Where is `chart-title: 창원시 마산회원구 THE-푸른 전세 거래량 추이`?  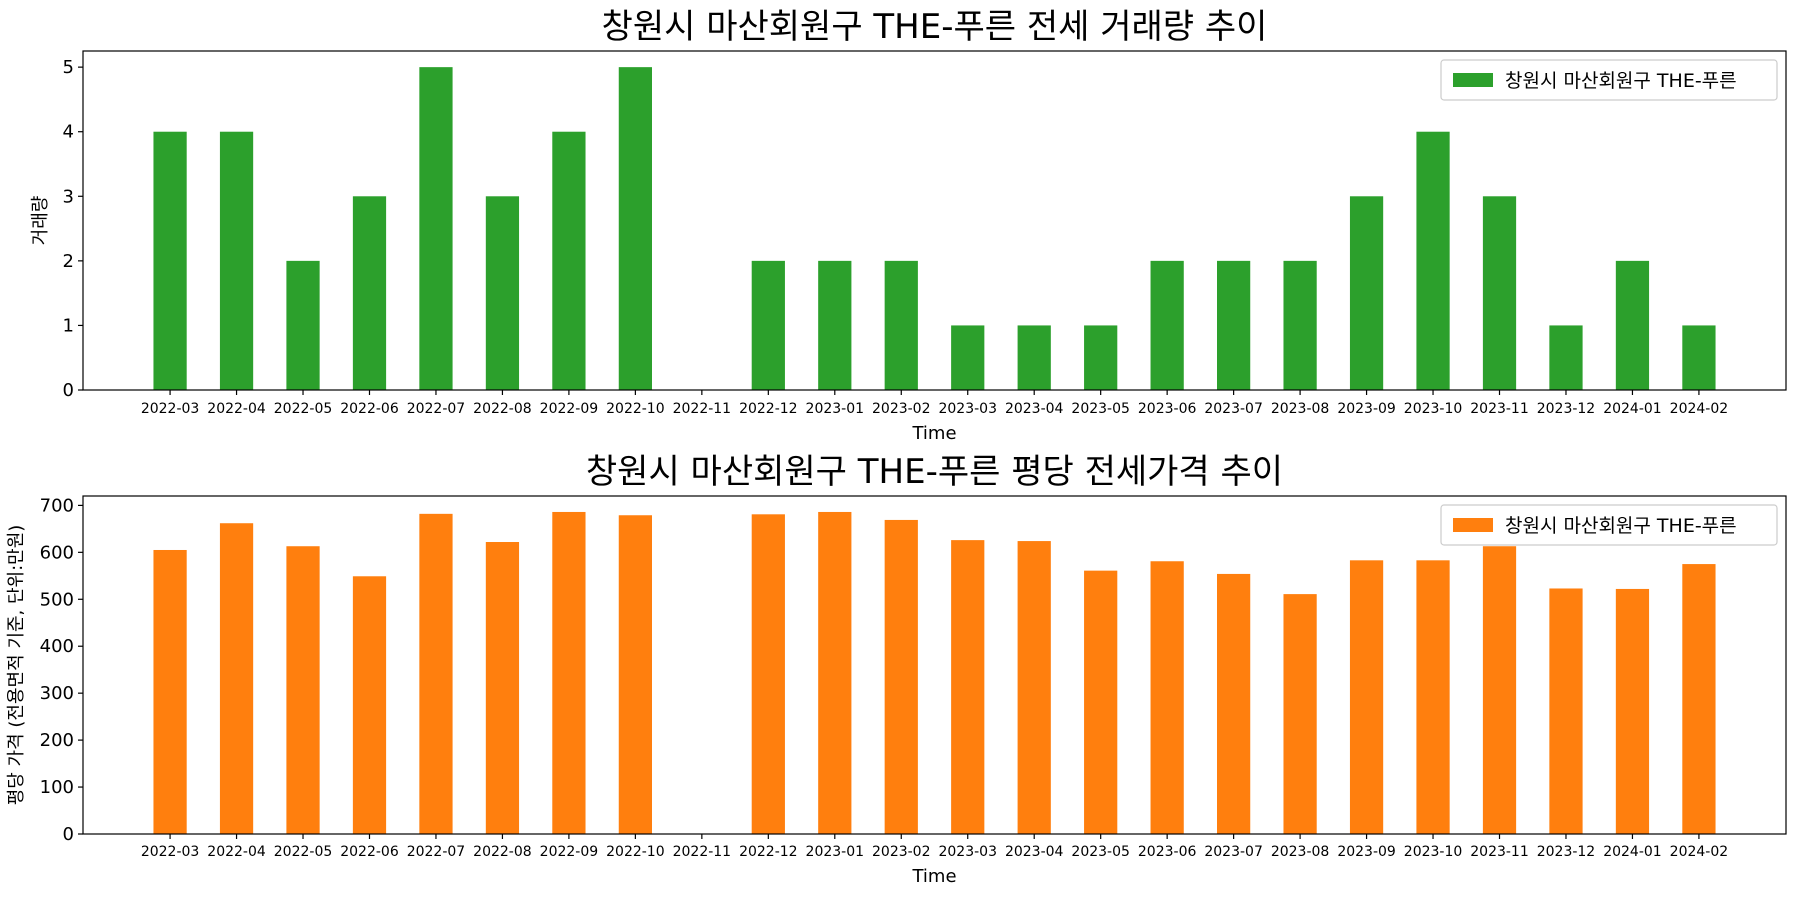 chart-title: 창원시 마산회원구 THE-푸른 전세 거래량 추이 is located at coordinates (935, 27).